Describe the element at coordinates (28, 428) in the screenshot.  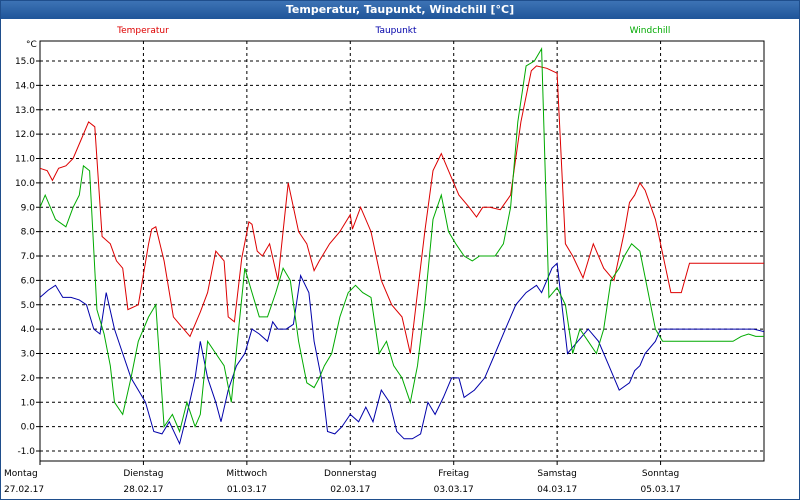
I see `y-tick-label: 0.0` at that location.